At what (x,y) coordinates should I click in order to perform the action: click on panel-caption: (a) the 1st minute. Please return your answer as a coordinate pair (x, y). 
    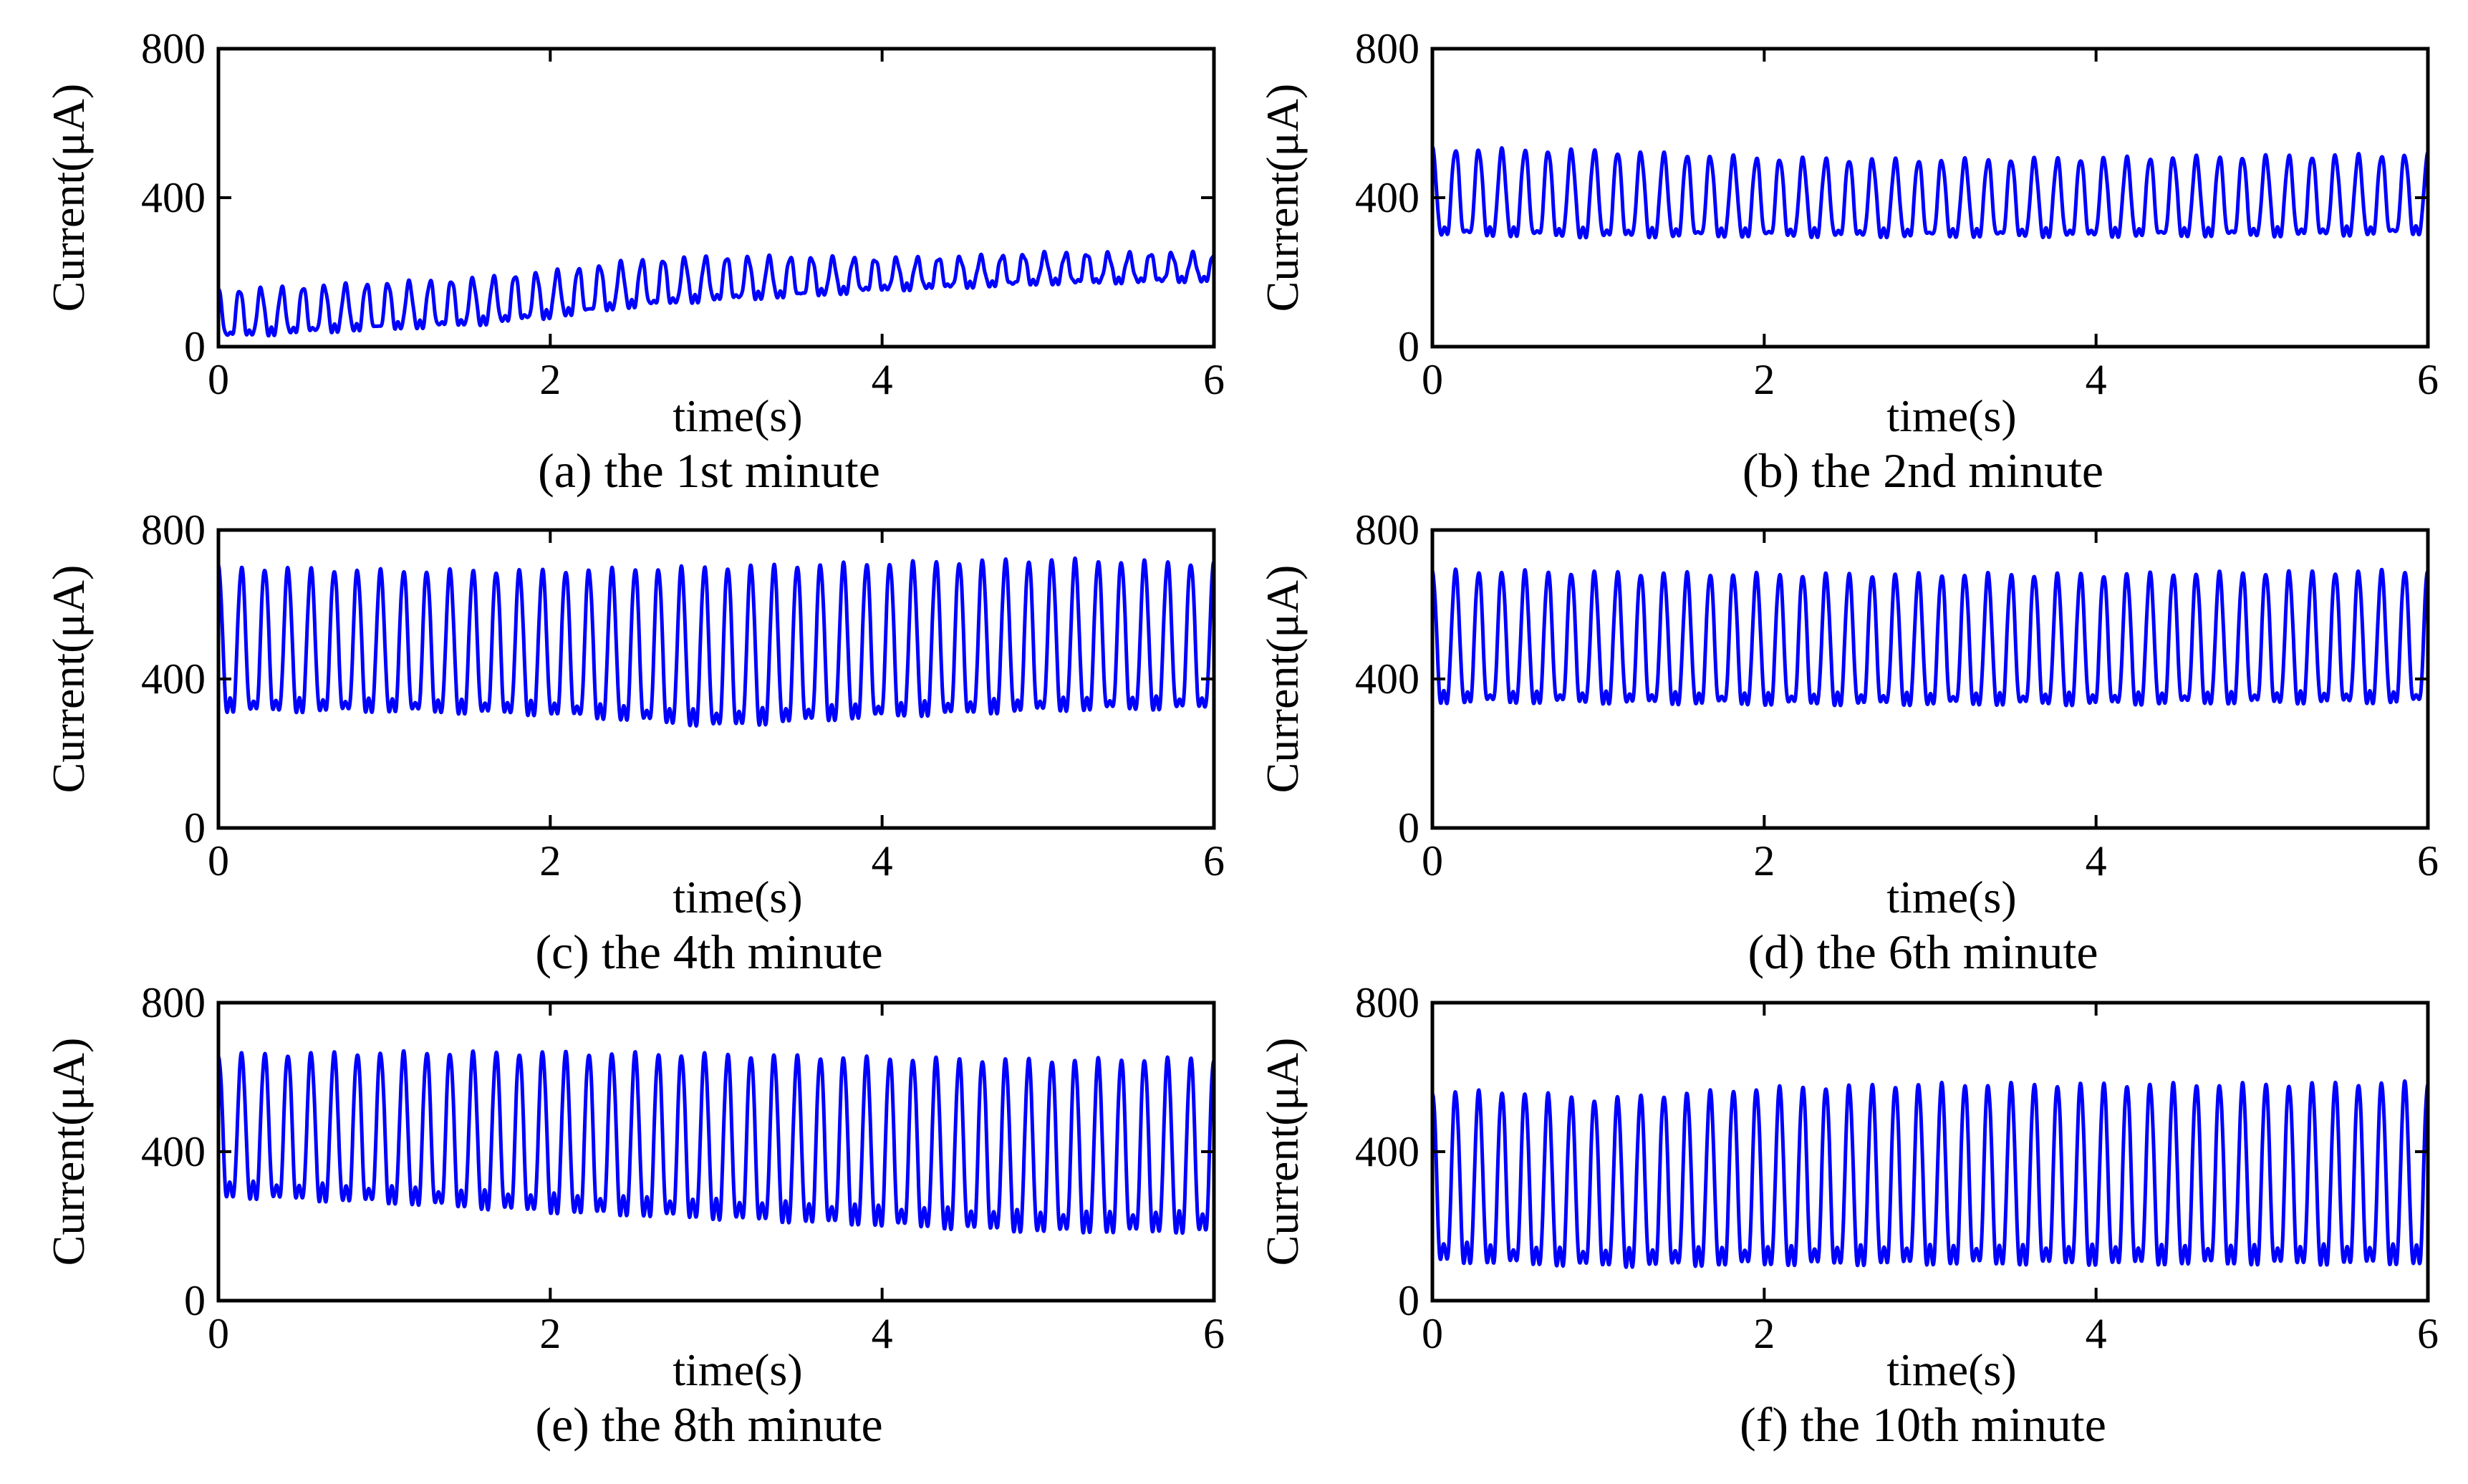
    Looking at the image, I should click on (709, 470).